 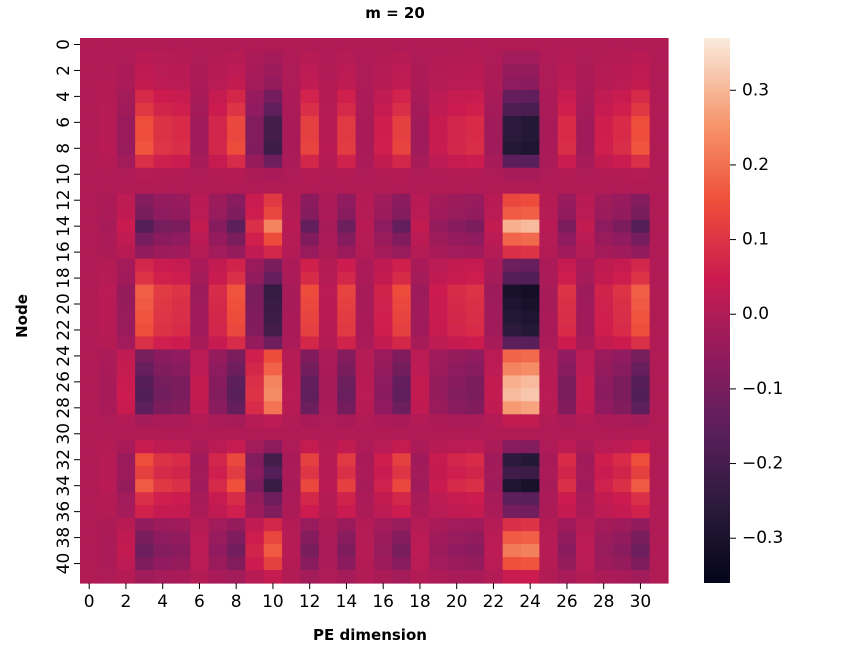 I want to click on colorbar-tick-label: −0.1, so click(x=762, y=389).